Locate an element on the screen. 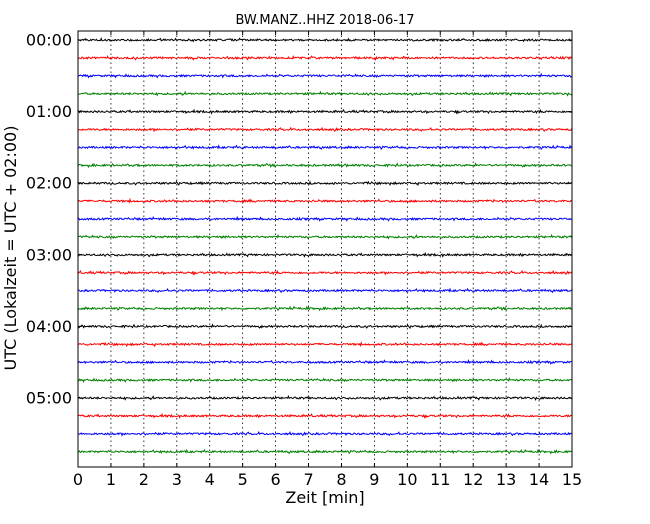  x-tick-label: 3 is located at coordinates (177, 479).